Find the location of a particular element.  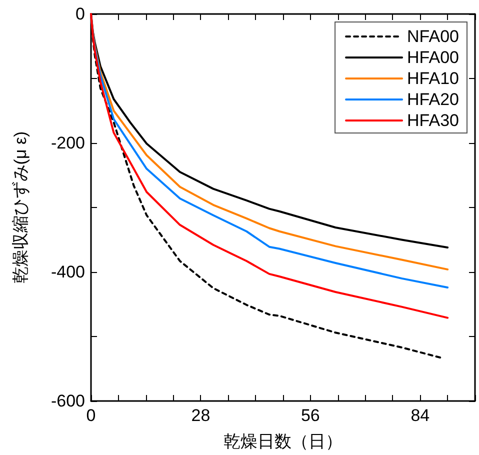

legend-label: HFA00 is located at coordinates (433, 57).